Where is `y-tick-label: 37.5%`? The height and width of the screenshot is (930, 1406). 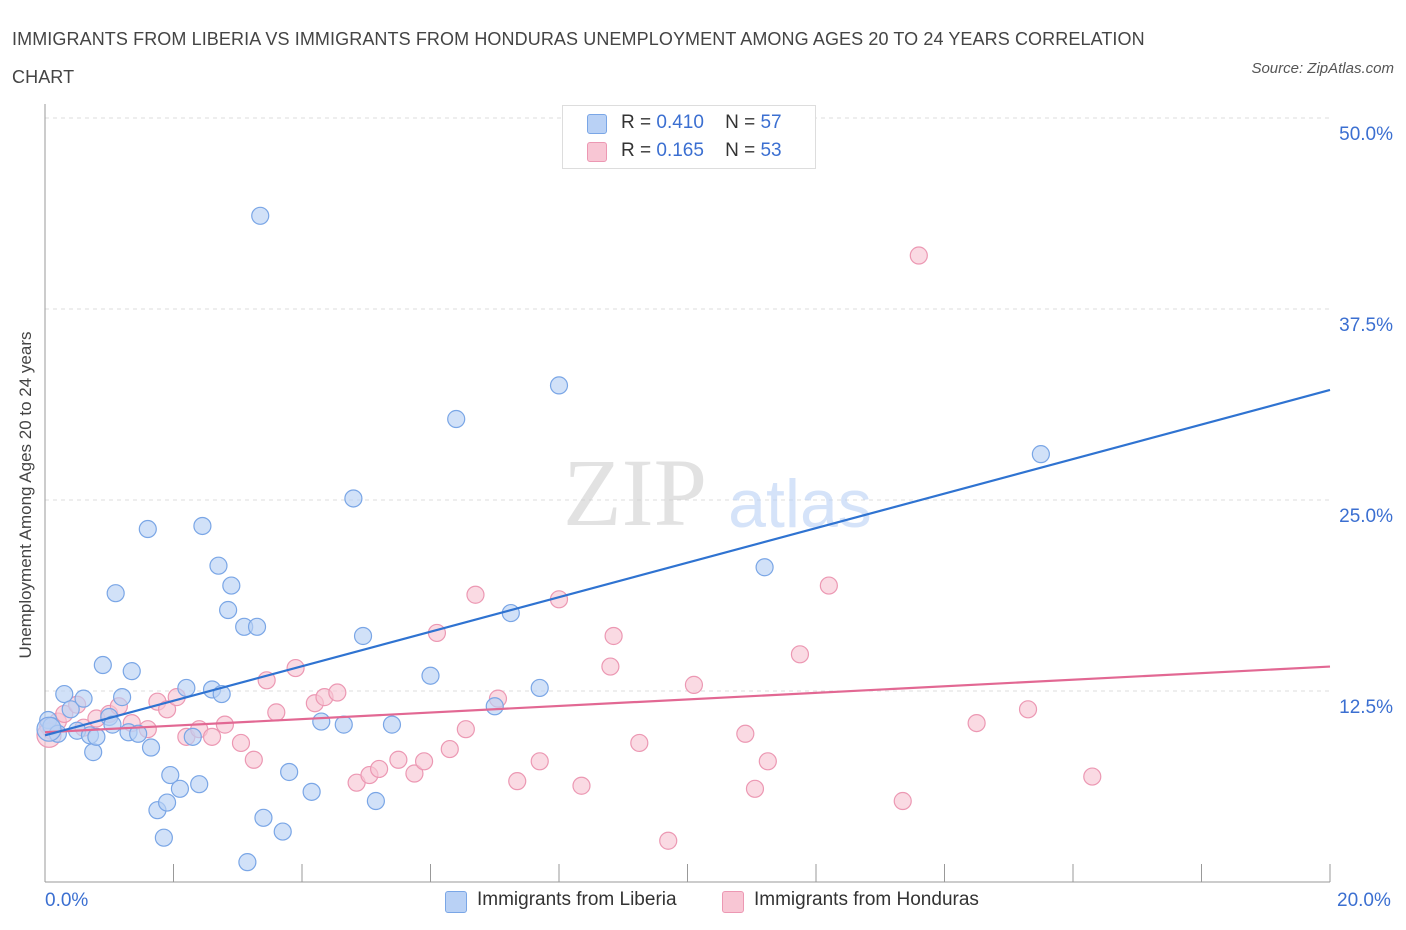
y-tick-label: 37.5% is located at coordinates (1366, 325).